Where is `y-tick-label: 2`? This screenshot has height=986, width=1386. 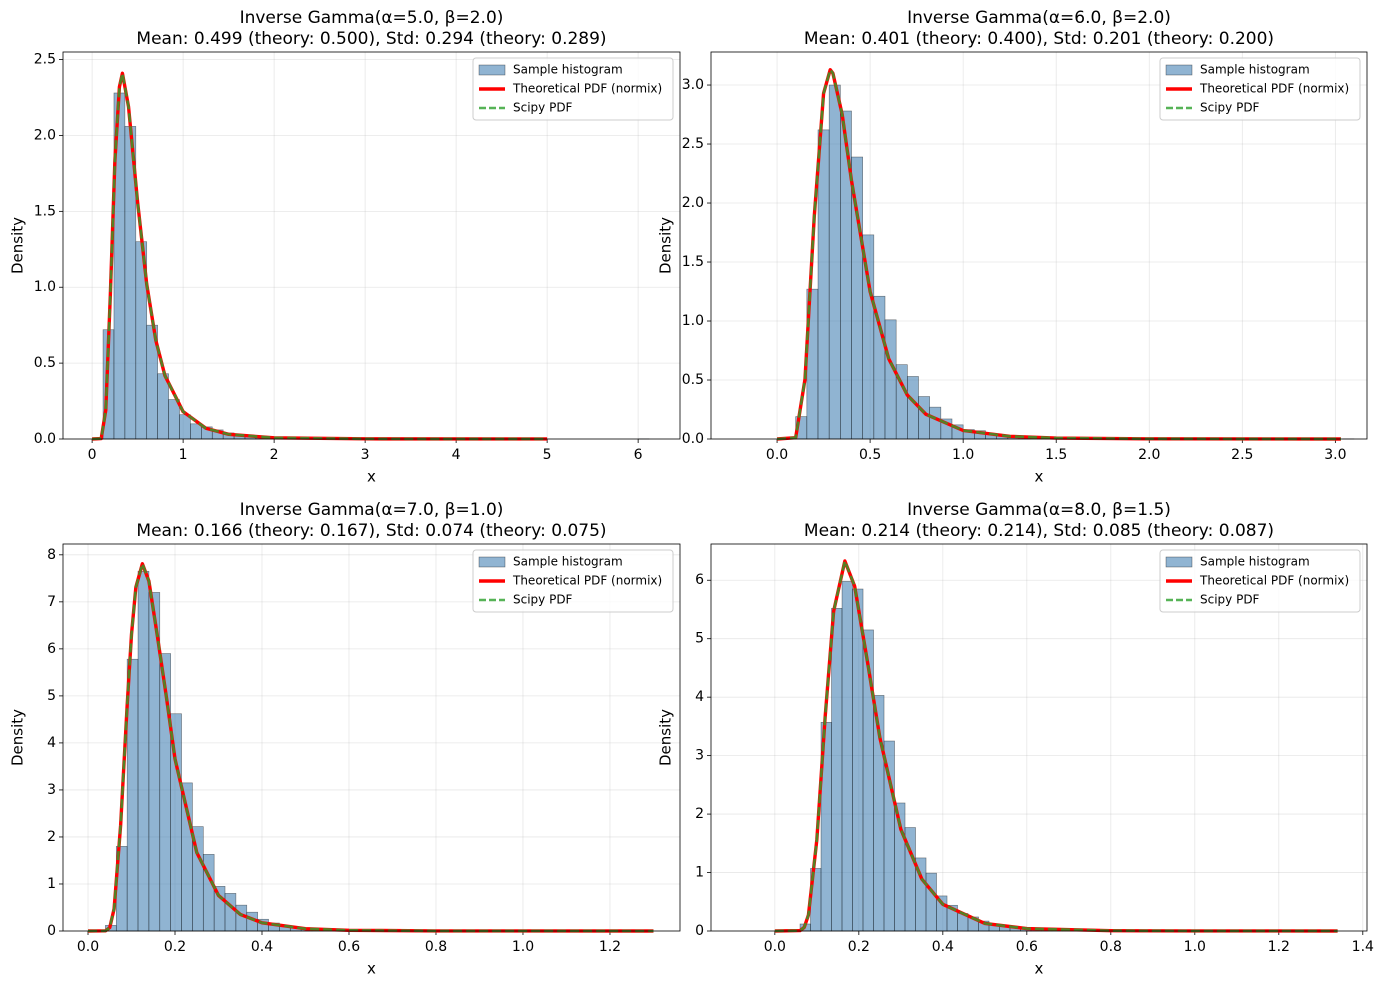 y-tick-label: 2 is located at coordinates (51, 837).